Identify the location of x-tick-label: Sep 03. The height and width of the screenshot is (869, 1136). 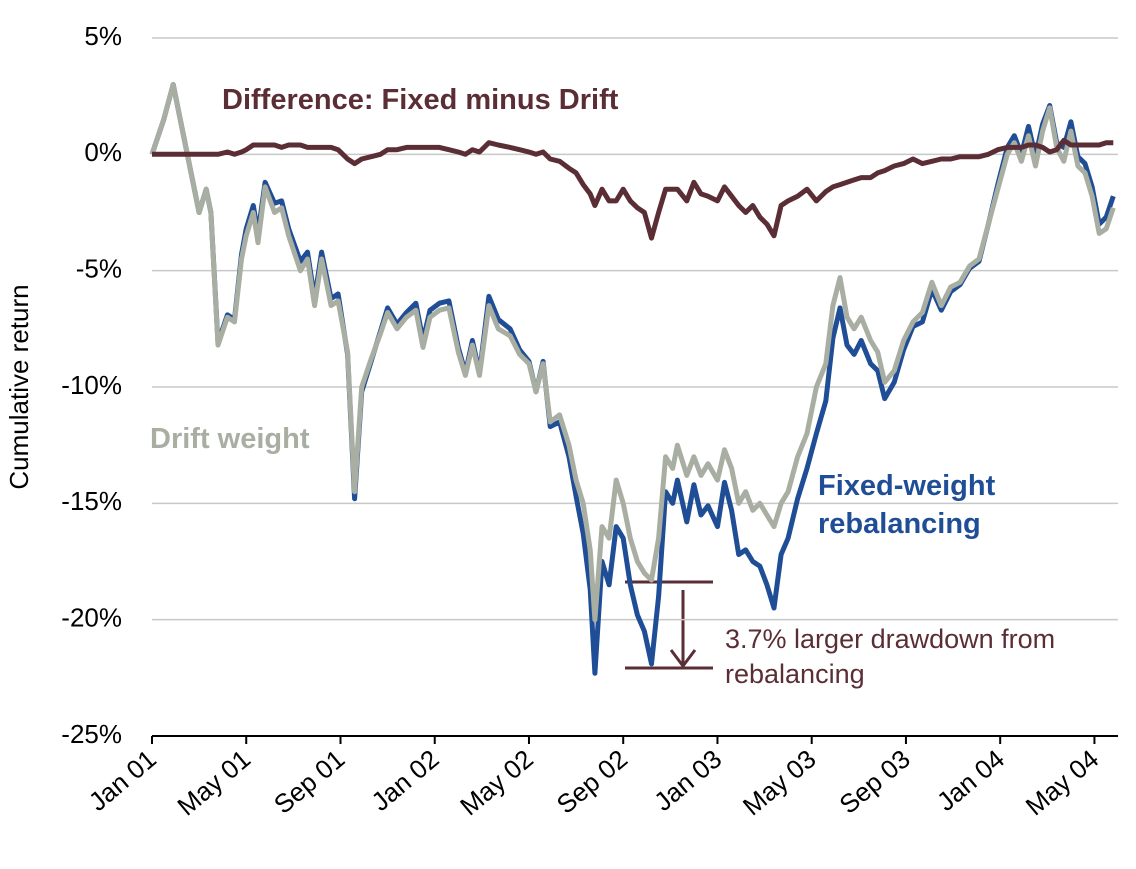
(874, 782).